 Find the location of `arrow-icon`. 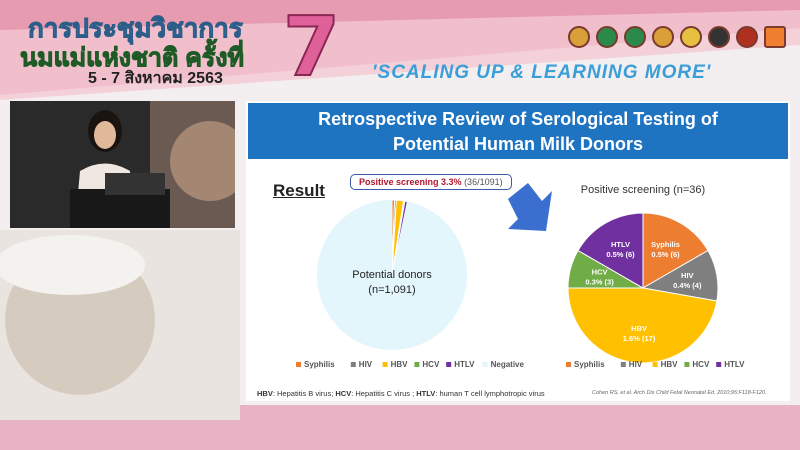

arrow-icon is located at coordinates (530, 207).